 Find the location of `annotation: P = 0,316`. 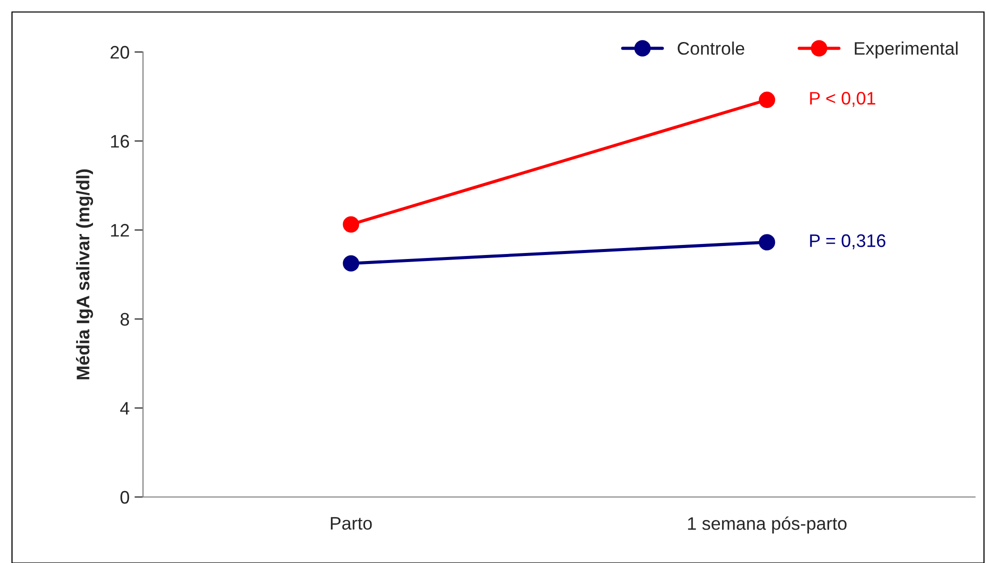

annotation: P = 0,316 is located at coordinates (848, 242).